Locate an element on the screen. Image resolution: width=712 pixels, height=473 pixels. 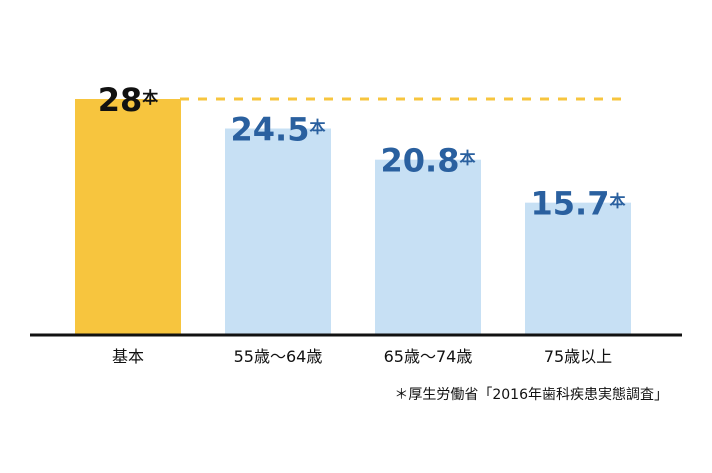
value-label: 15.7本 is located at coordinates (578, 204).